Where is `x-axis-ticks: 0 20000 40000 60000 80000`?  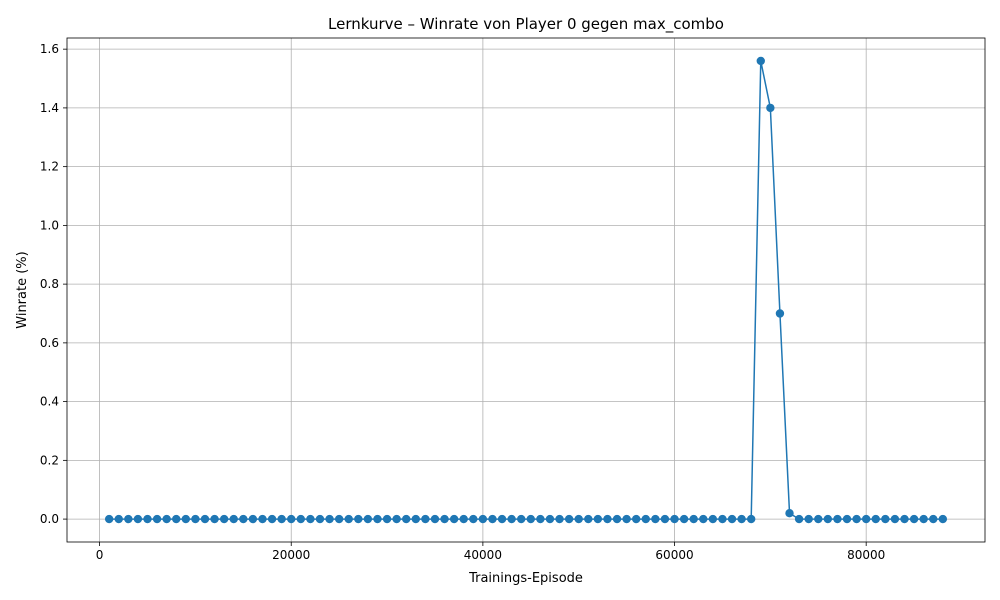 x-axis-ticks: 0 20000 40000 60000 80000 is located at coordinates (490, 552).